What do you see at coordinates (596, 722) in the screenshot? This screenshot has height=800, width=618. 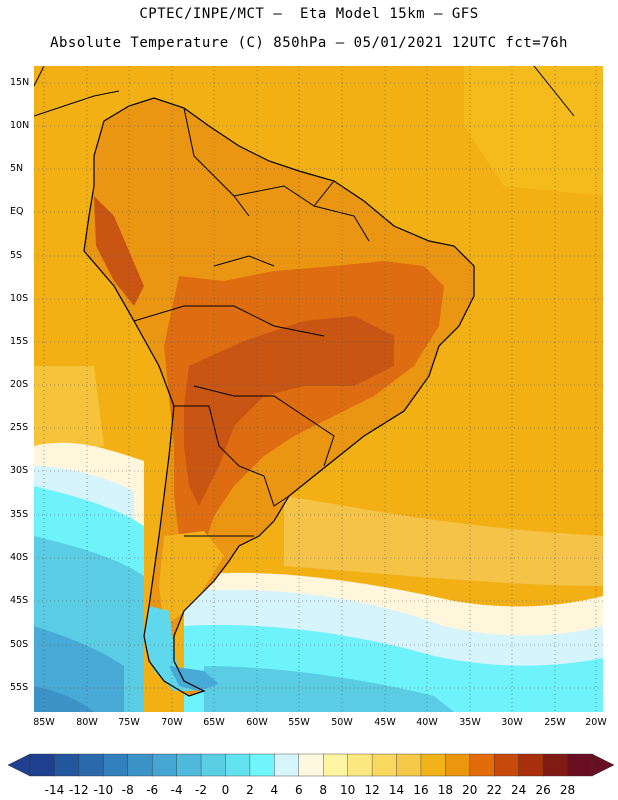 I see `lon-label: 20W` at bounding box center [596, 722].